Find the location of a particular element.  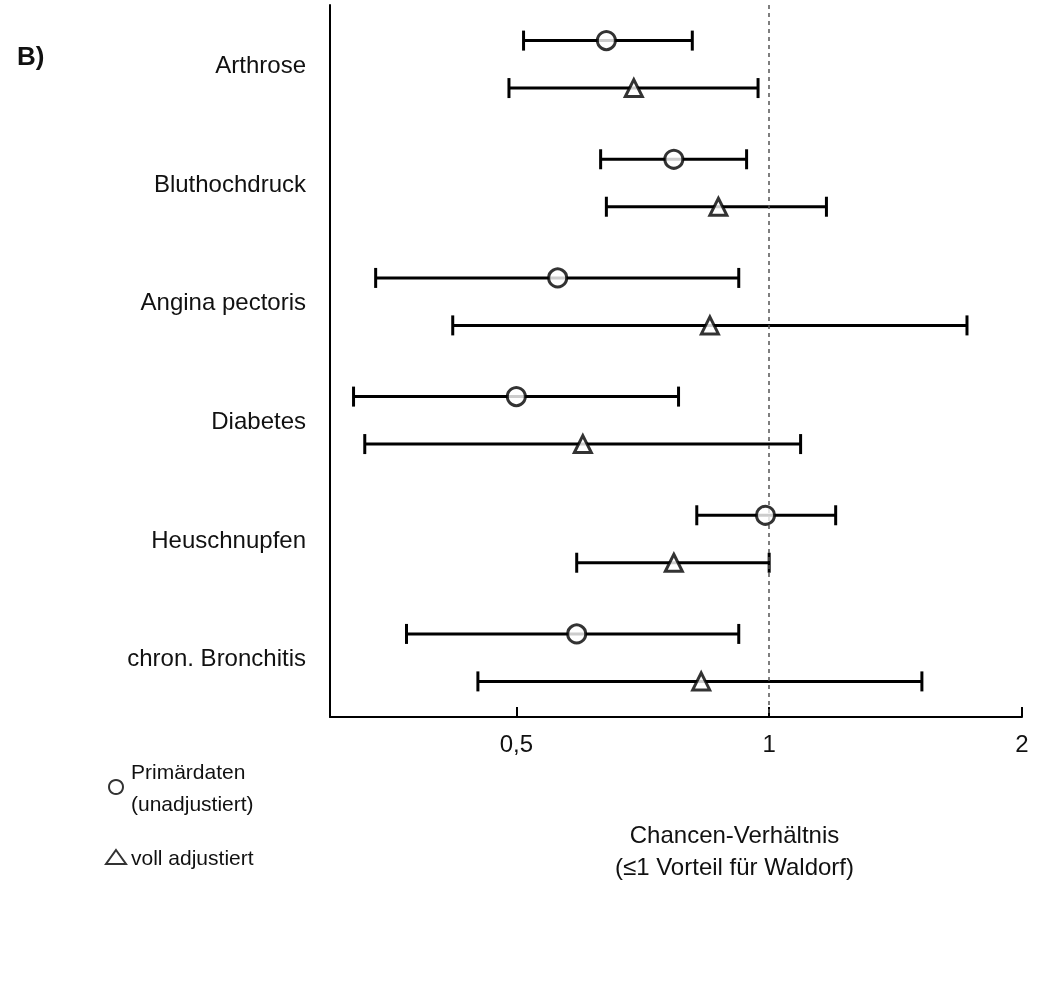

text: B) is located at coordinates (31, 56).